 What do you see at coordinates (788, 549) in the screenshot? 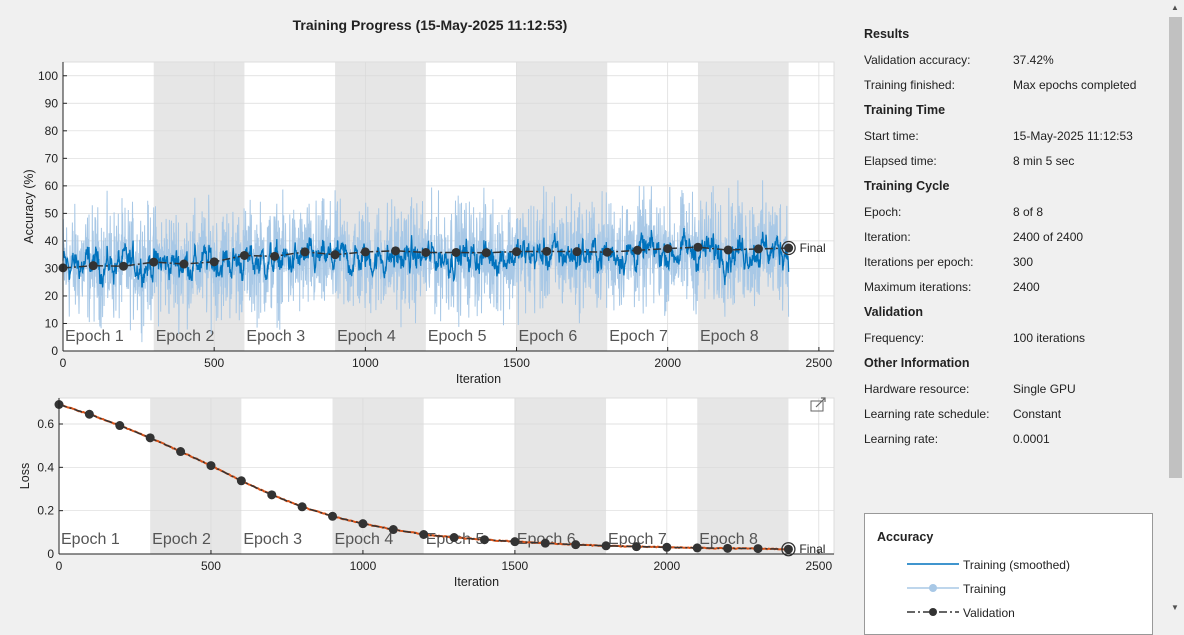
I see `final-marker` at bounding box center [788, 549].